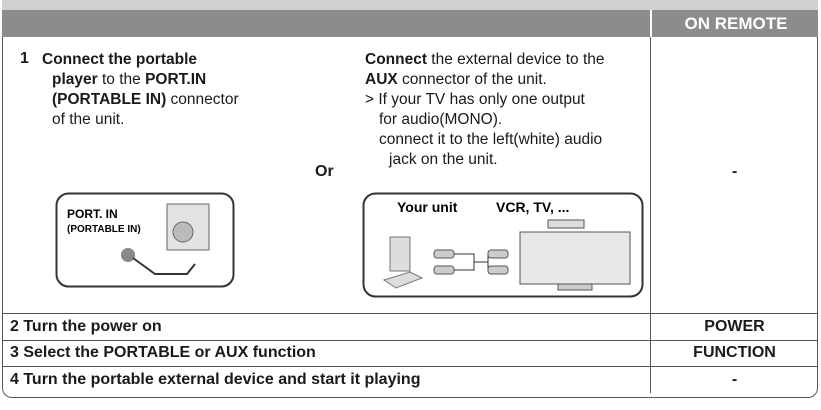  What do you see at coordinates (575, 258) in the screenshot?
I see `tv` at bounding box center [575, 258].